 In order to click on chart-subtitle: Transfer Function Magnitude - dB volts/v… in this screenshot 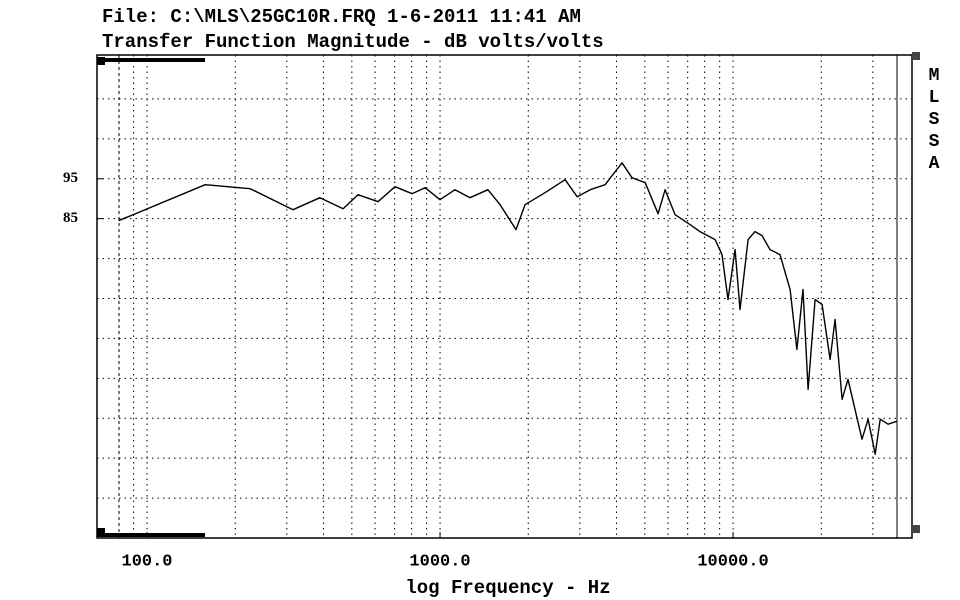, I will do `click(353, 42)`.